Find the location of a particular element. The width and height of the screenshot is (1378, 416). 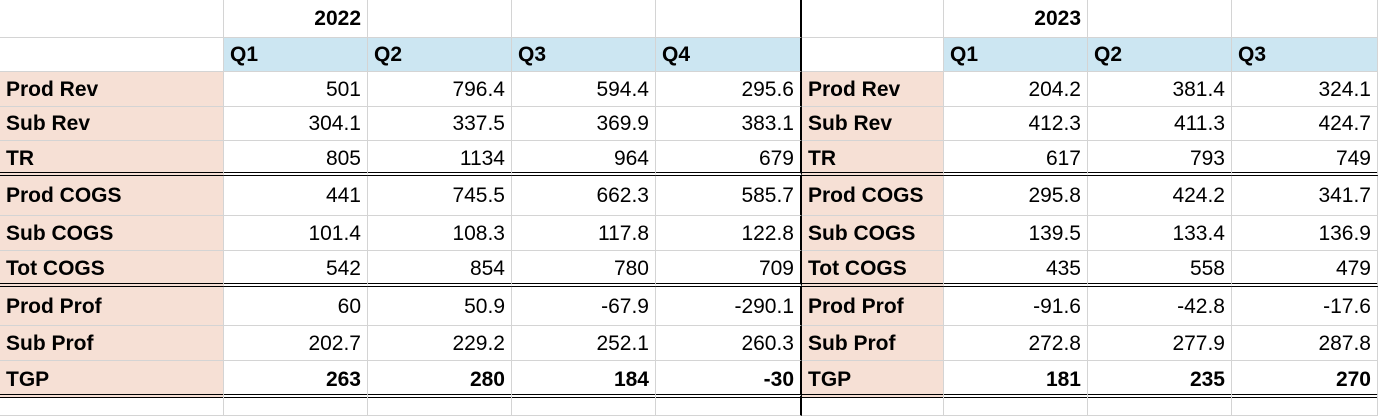

left-value-cell: 108.3 is located at coordinates (440, 233).